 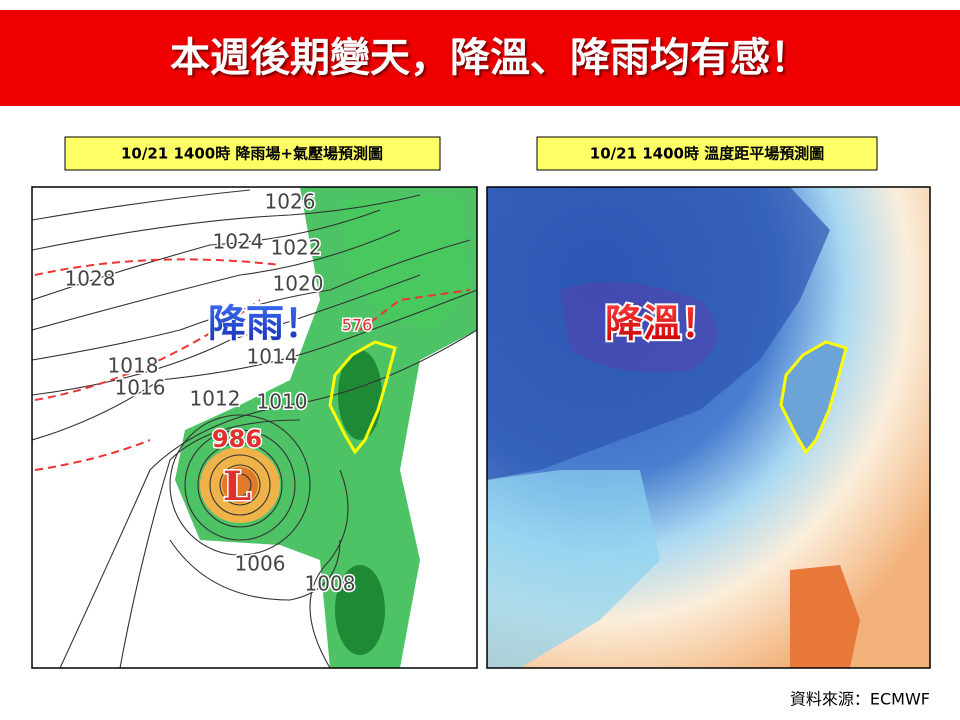 I want to click on caption: 10/21 1400時 溫度距平場預測圖, so click(x=707, y=154).